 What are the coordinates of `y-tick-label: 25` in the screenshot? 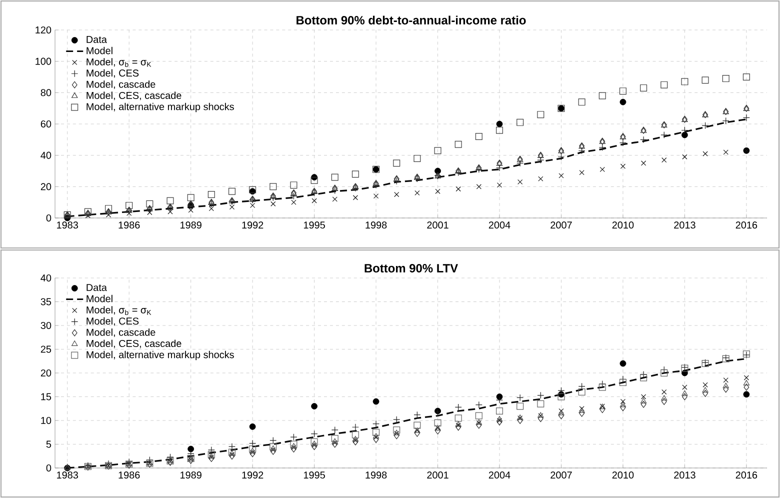 It's located at (46, 349).